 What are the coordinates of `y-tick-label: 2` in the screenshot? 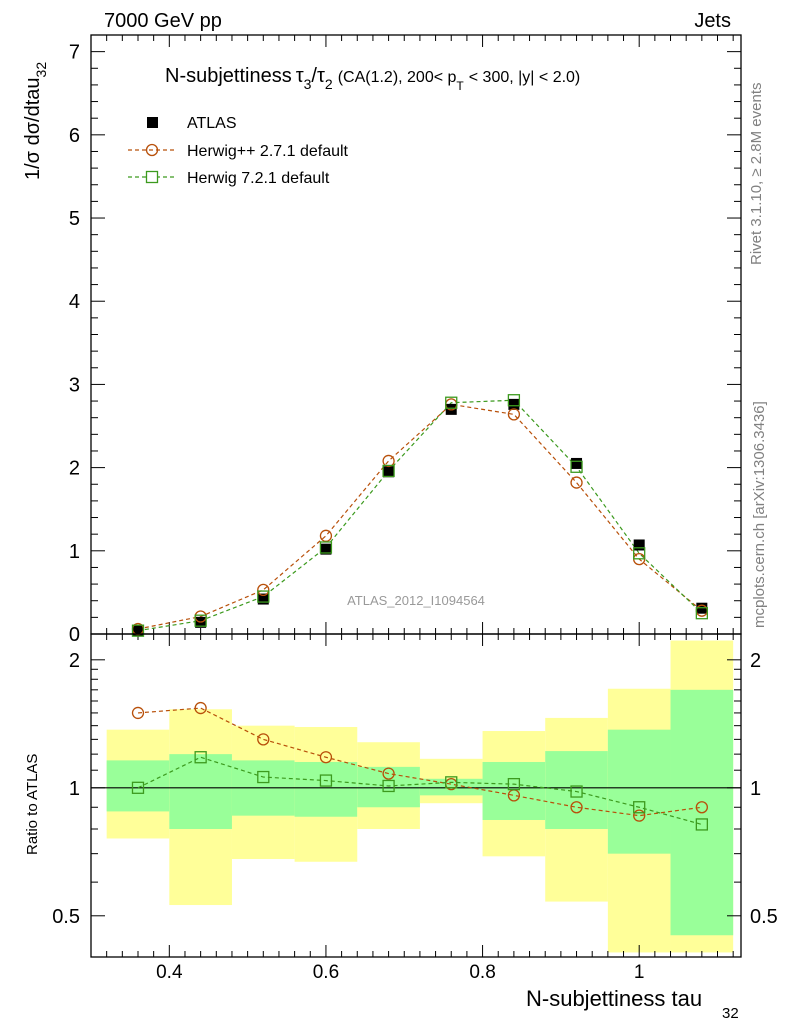 It's located at (74, 469).